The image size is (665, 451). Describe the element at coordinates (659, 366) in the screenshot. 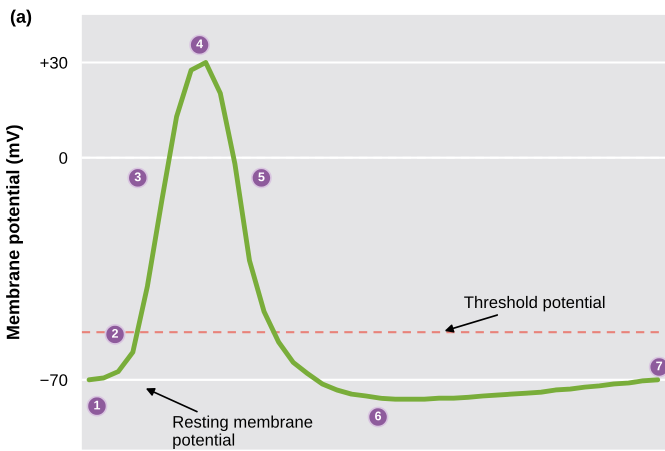

I see `annotation: 7` at that location.